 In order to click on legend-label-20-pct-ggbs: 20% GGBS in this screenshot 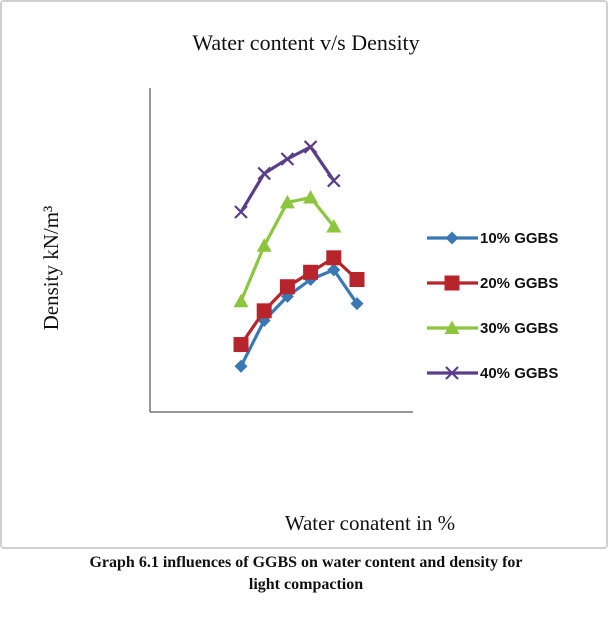, I will do `click(519, 283)`.